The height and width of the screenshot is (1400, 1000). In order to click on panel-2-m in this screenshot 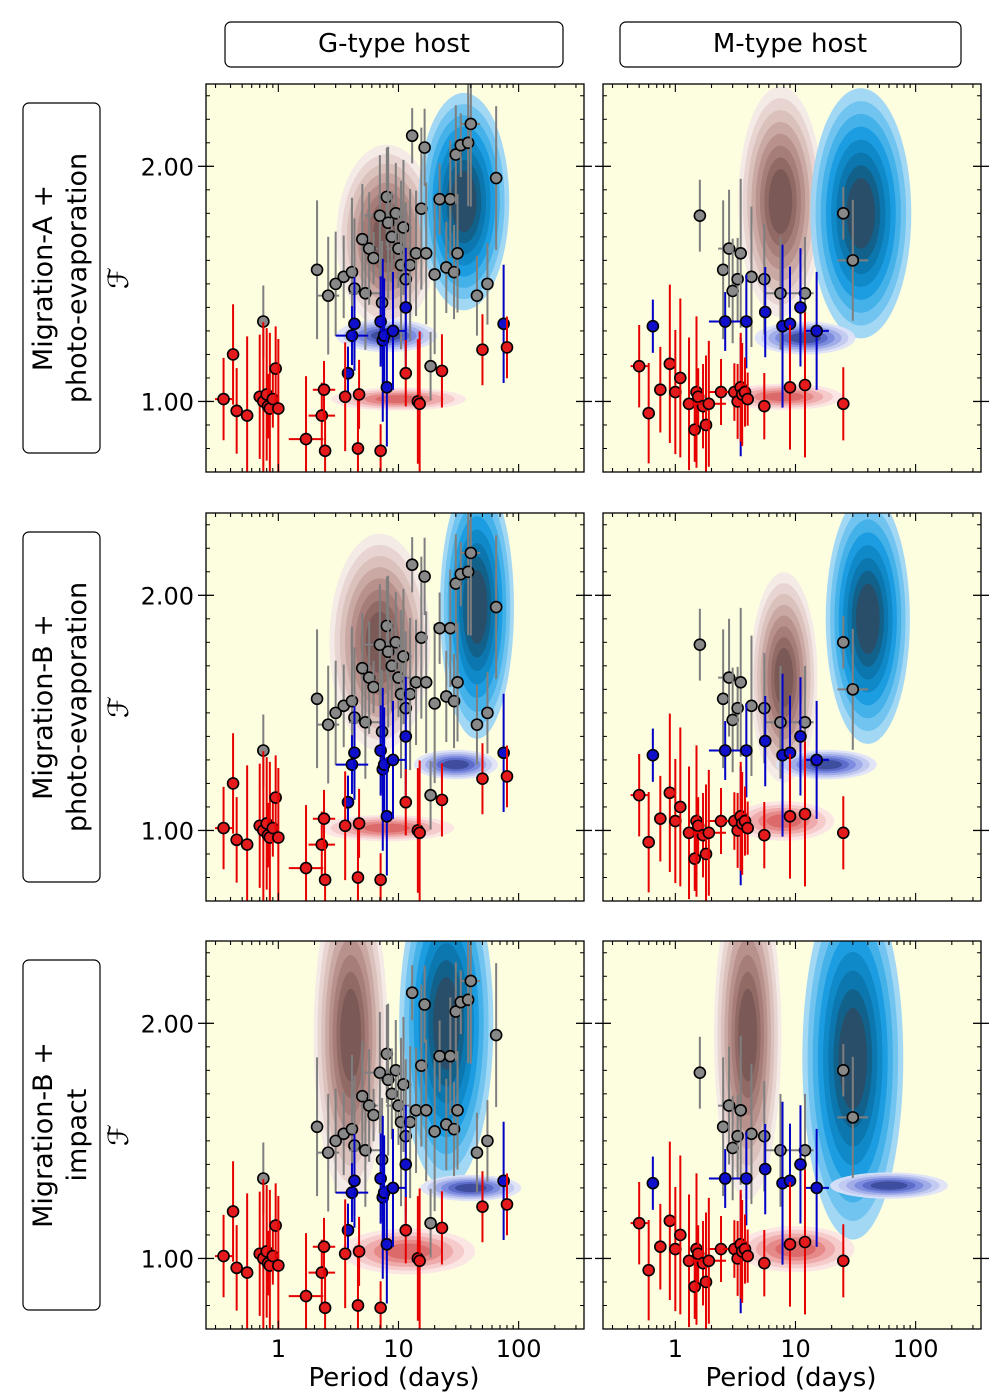, I will do `click(792, 707)`.